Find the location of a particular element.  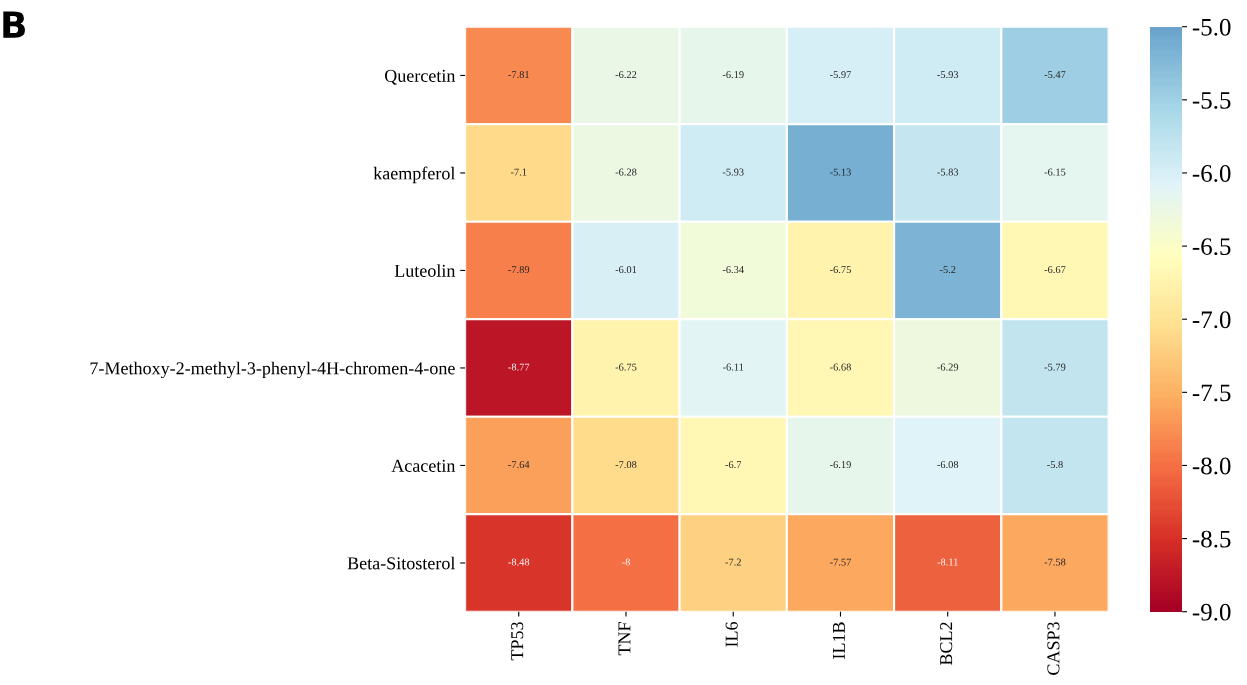

data-label: -6.67 is located at coordinates (1055, 270).